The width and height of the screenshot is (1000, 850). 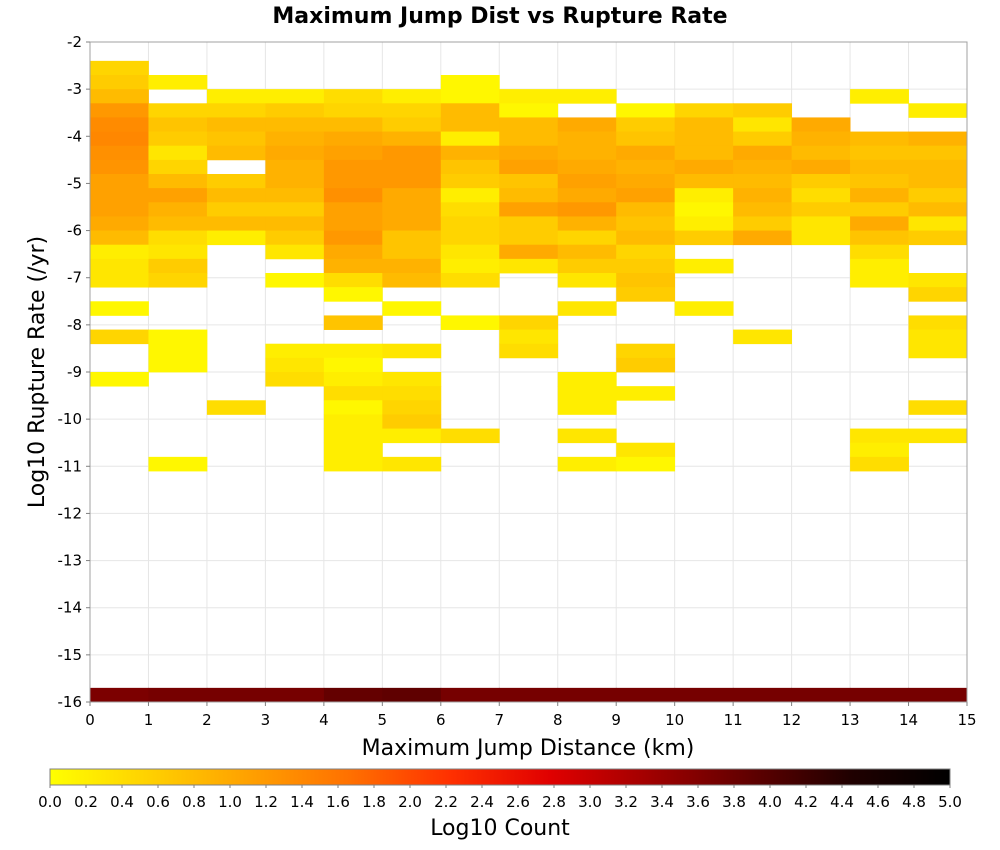 What do you see at coordinates (554, 802) in the screenshot?
I see `colorbar-tick-label: 2.8` at bounding box center [554, 802].